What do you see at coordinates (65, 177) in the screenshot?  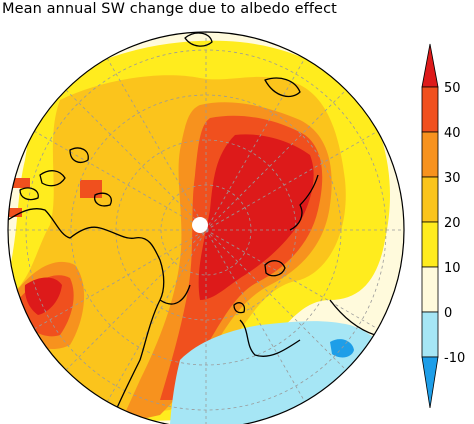 I see `coastline-islands` at bounding box center [65, 177].